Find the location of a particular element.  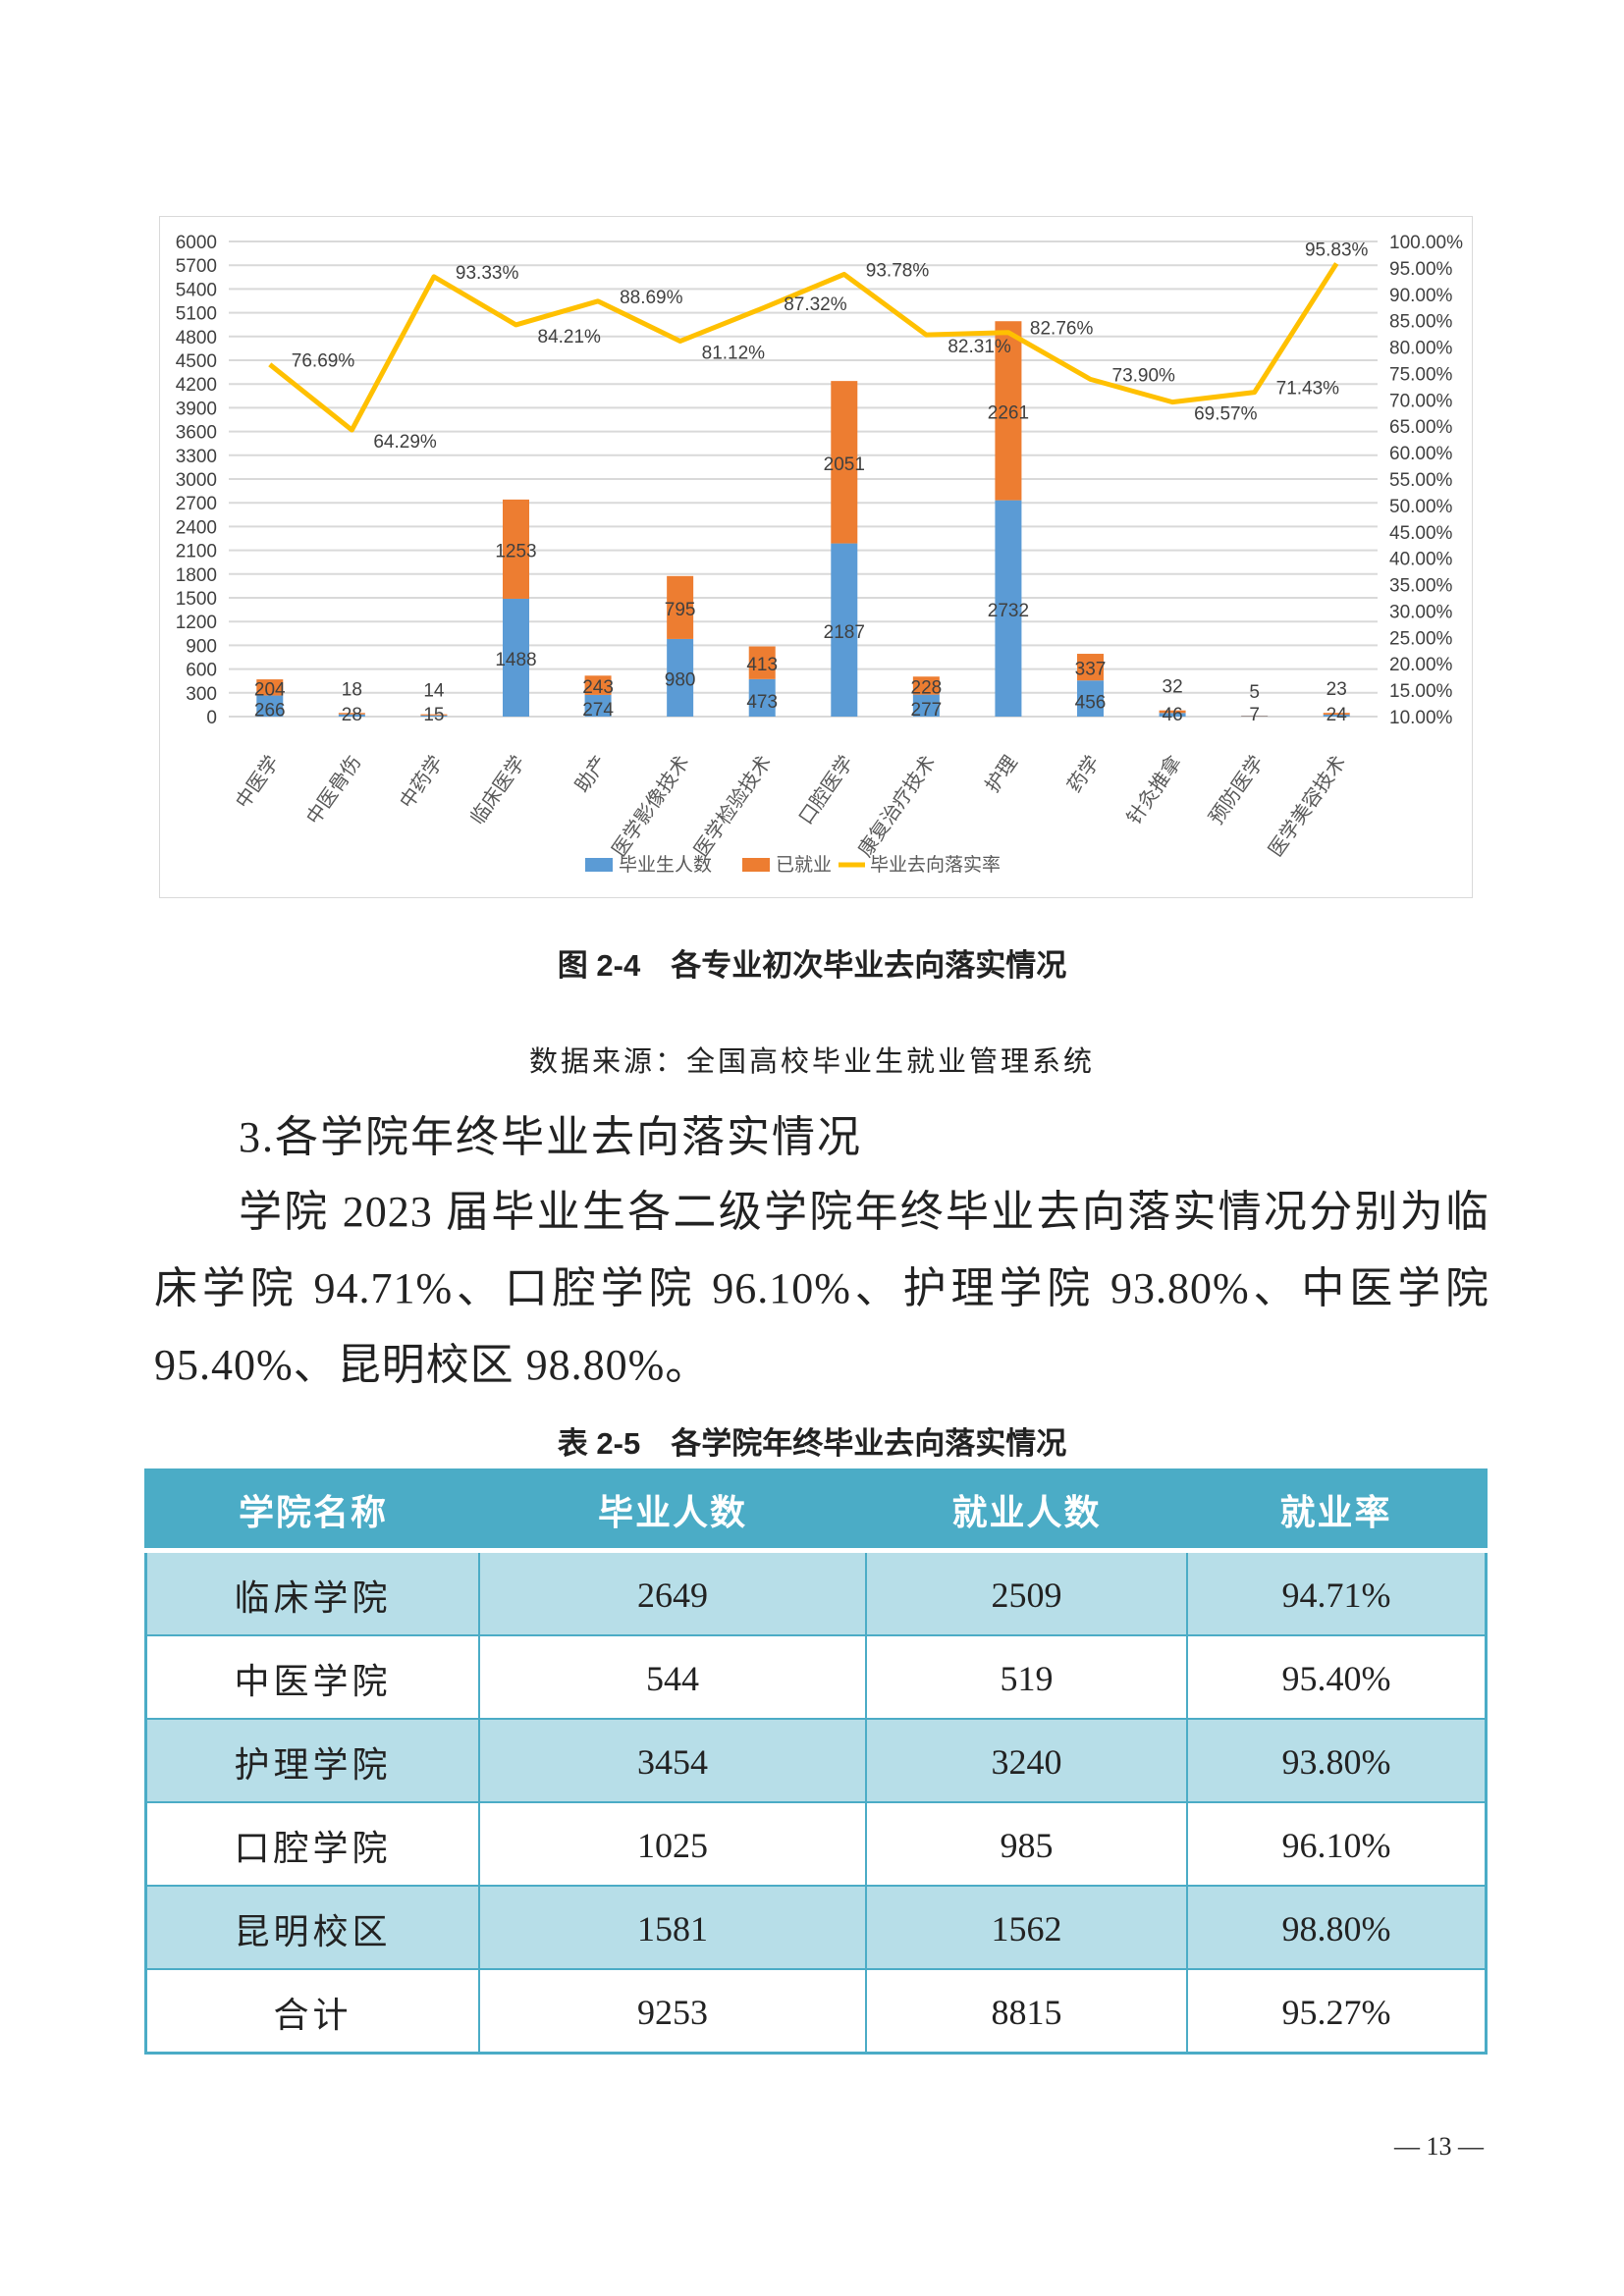

bar-graduates-label: 24 is located at coordinates (1337, 715).